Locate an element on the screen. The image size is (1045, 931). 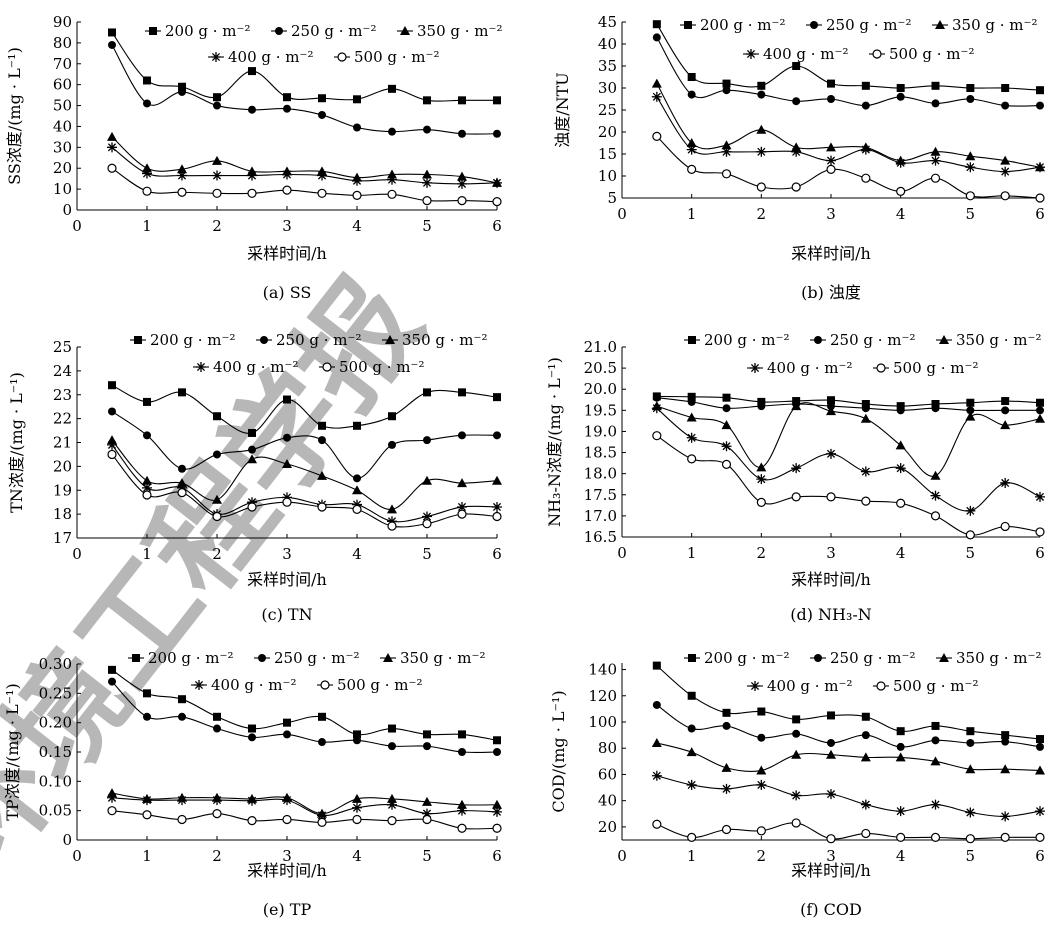
legend-label: 350 g · m⁻² is located at coordinates (459, 31).